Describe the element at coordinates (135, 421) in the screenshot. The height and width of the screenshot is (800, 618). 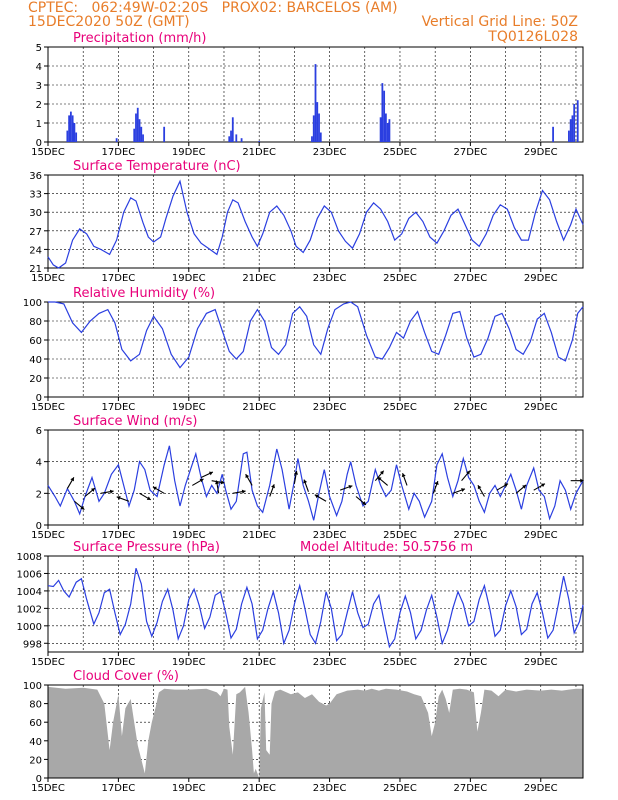
I see `panel-title: Surface Wind (m/s)` at that location.